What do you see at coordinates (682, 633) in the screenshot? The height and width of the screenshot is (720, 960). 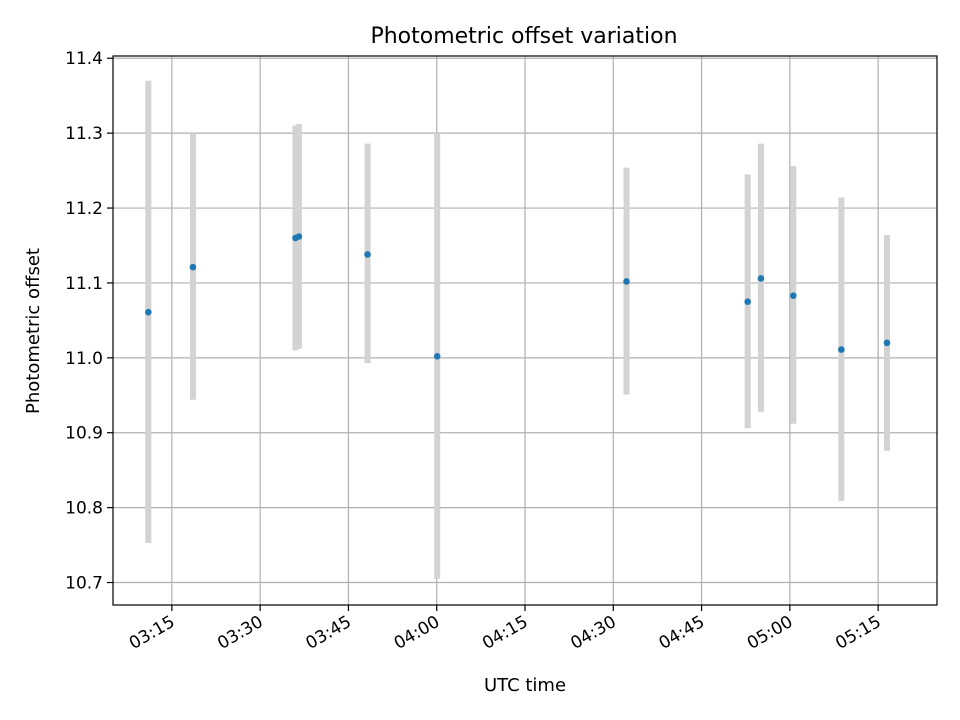 I see `x-tick-label: 04:45` at bounding box center [682, 633].